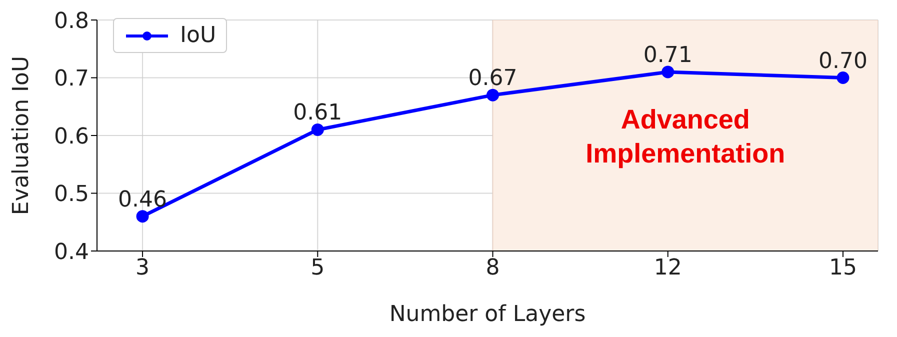  Describe the element at coordinates (21, 136) in the screenshot. I see `y-axis-title: Evaluation IoU` at that location.